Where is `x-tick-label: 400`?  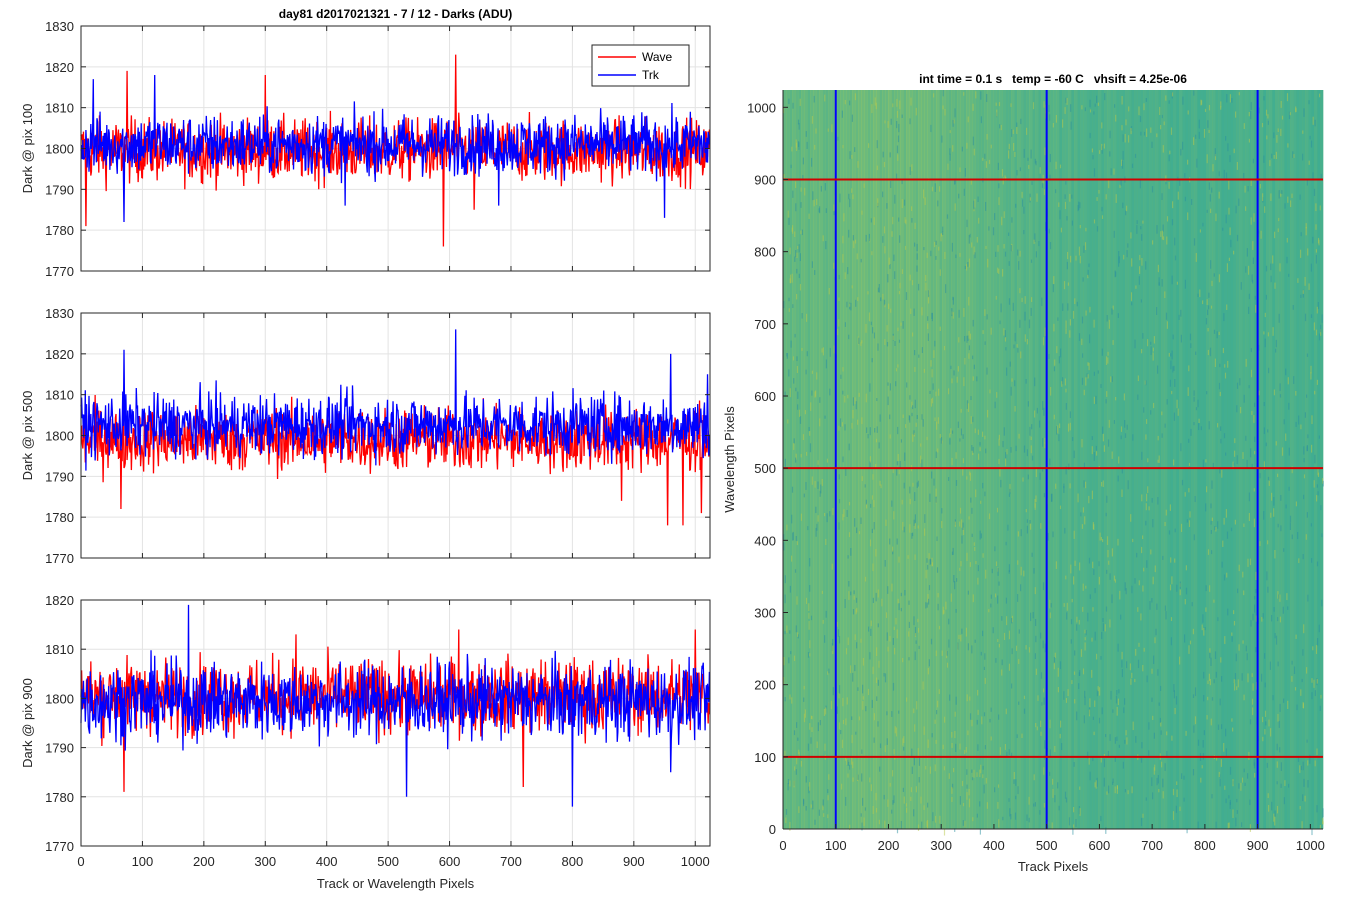 x-tick-label: 400 is located at coordinates (327, 861).